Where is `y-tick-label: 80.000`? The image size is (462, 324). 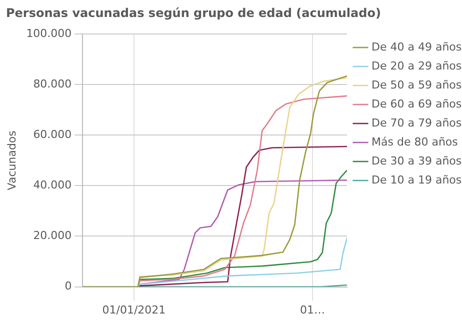 y-tick-label: 80.000 is located at coordinates (52, 83).